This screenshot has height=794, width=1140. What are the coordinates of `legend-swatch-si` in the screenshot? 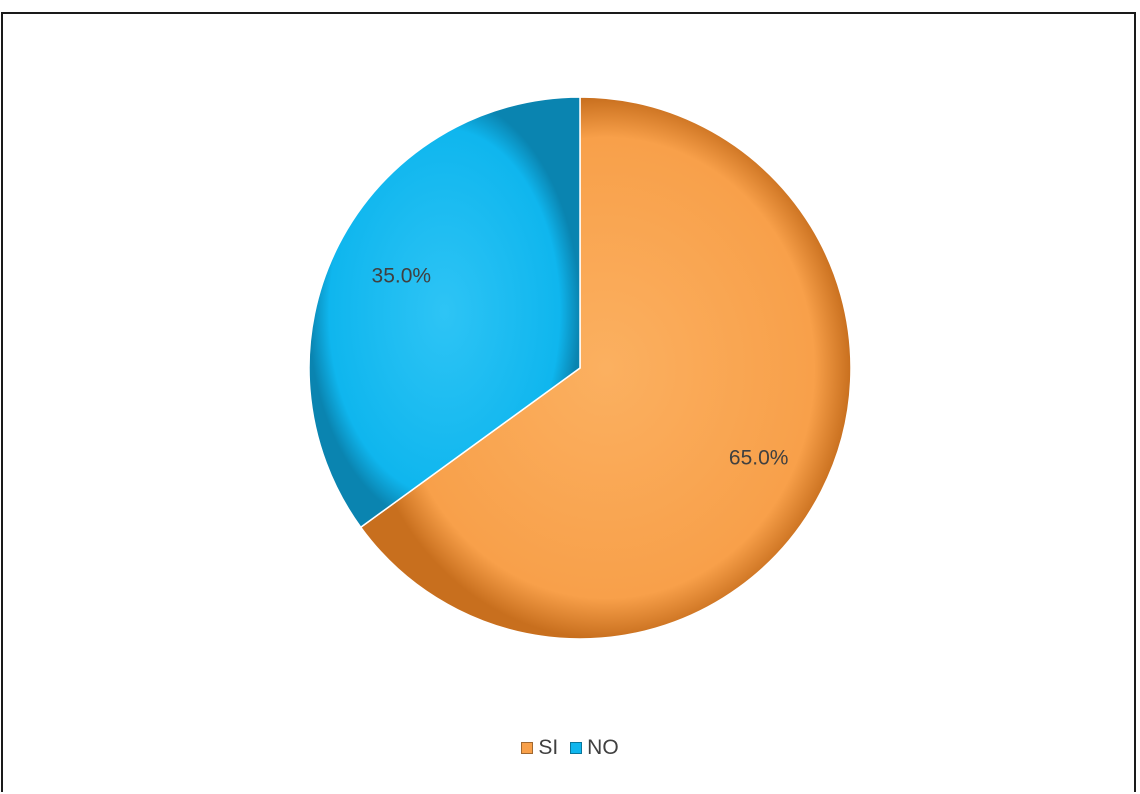 It's located at (527, 748).